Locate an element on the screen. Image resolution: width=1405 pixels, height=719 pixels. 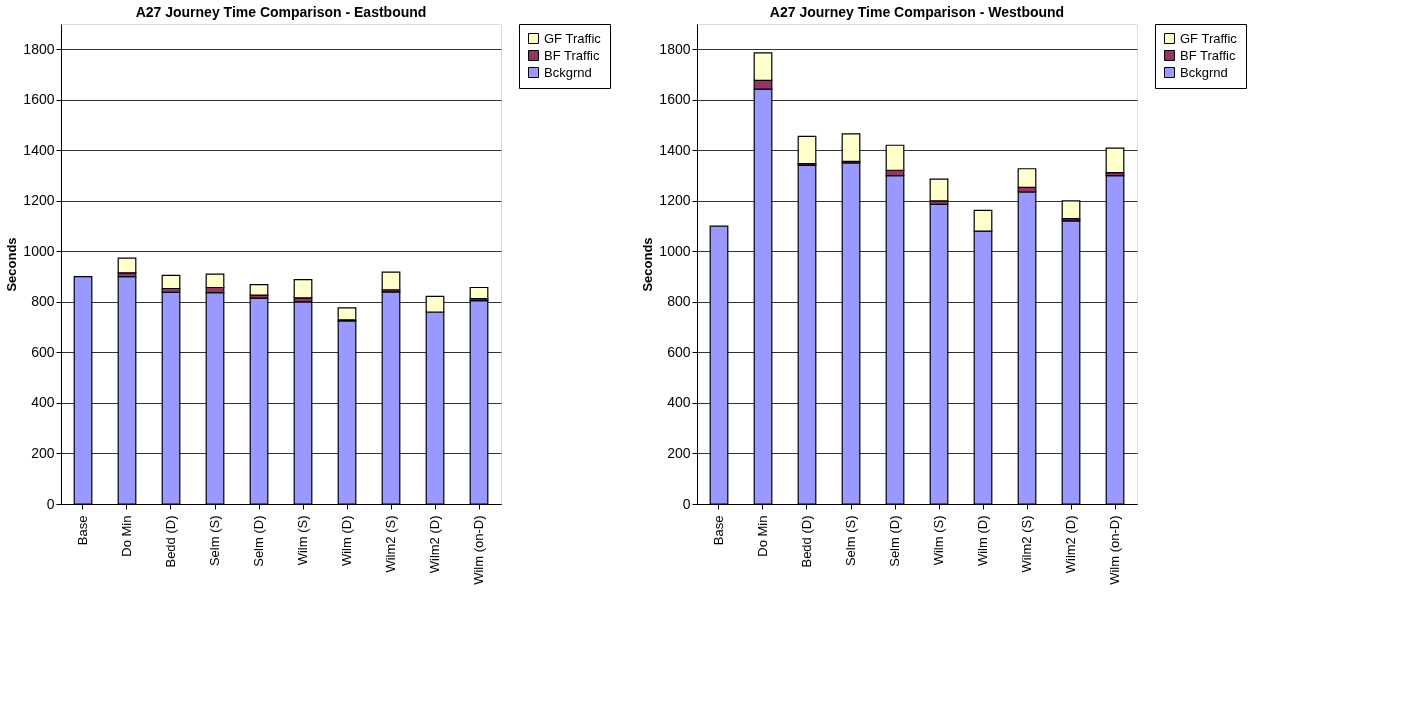
chart-title: A27 Journey Time Comparison - Eastbound is located at coordinates (281, 11).